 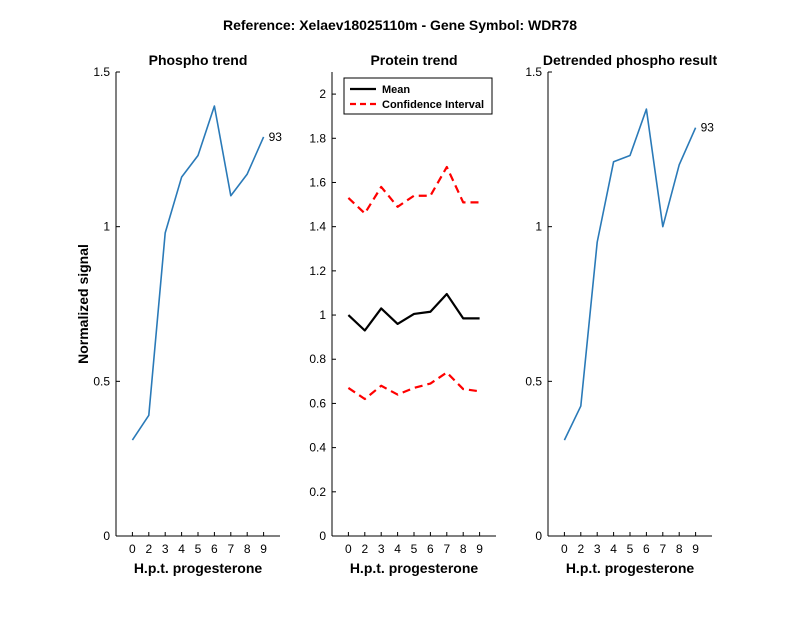 I want to click on panel-title: Detrended phospho result, so click(x=630, y=60).